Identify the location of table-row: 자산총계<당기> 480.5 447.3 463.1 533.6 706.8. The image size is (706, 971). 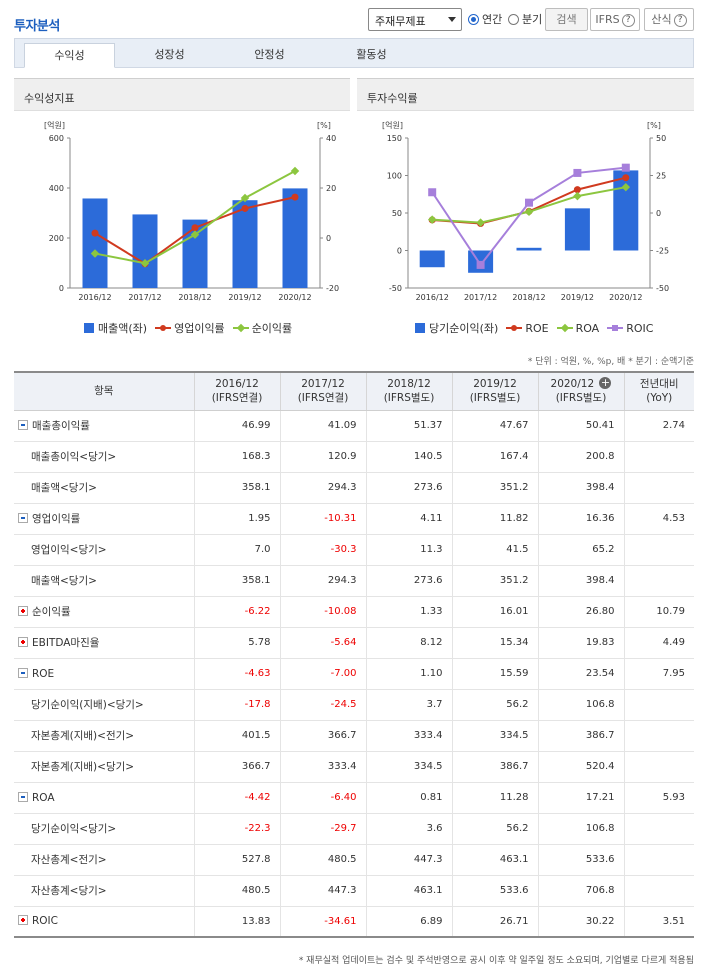
(354, 891).